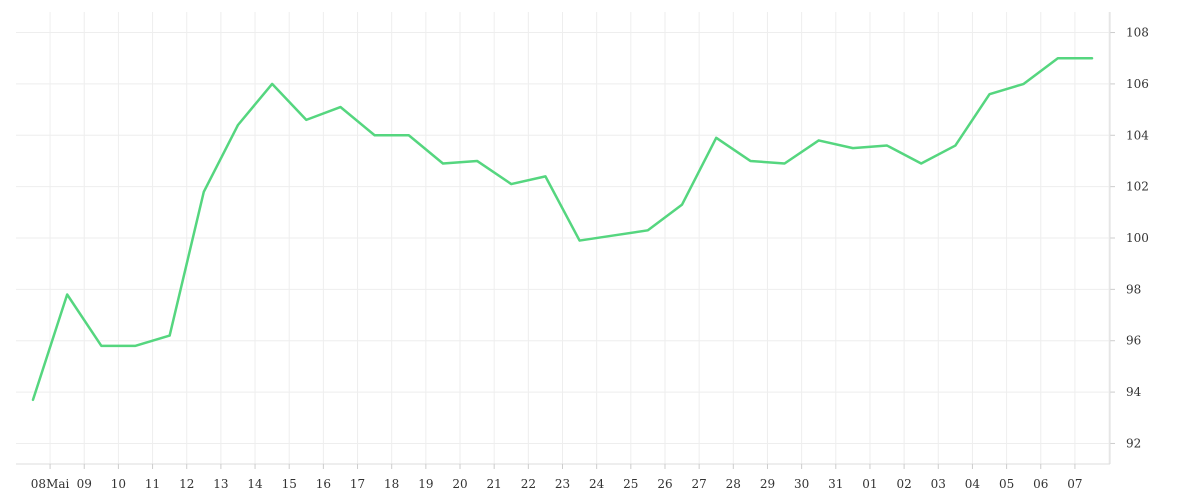 This screenshot has height=500, width=1200. Describe the element at coordinates (835, 484) in the screenshot. I see `x-tick-label: 31` at that location.